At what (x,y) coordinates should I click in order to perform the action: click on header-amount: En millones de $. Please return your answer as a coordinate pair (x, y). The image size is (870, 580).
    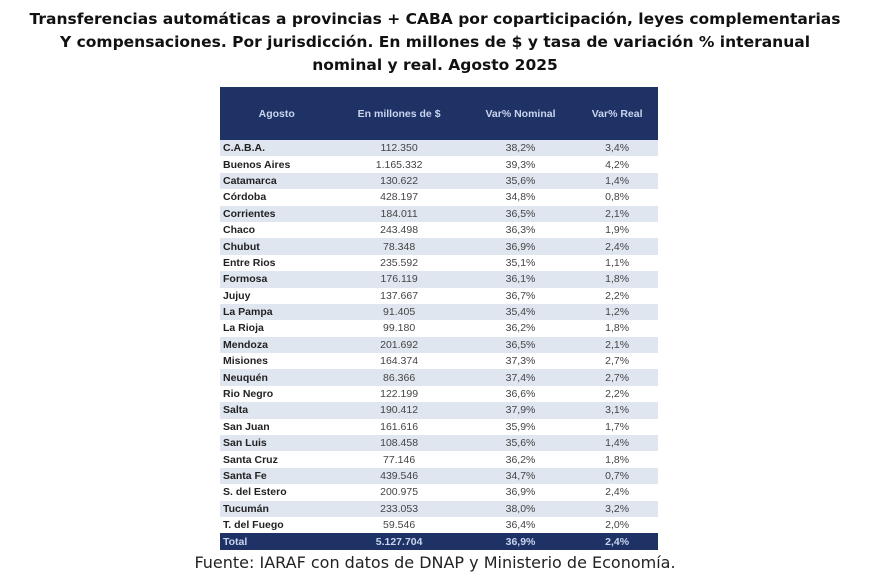
    Looking at the image, I should click on (399, 113).